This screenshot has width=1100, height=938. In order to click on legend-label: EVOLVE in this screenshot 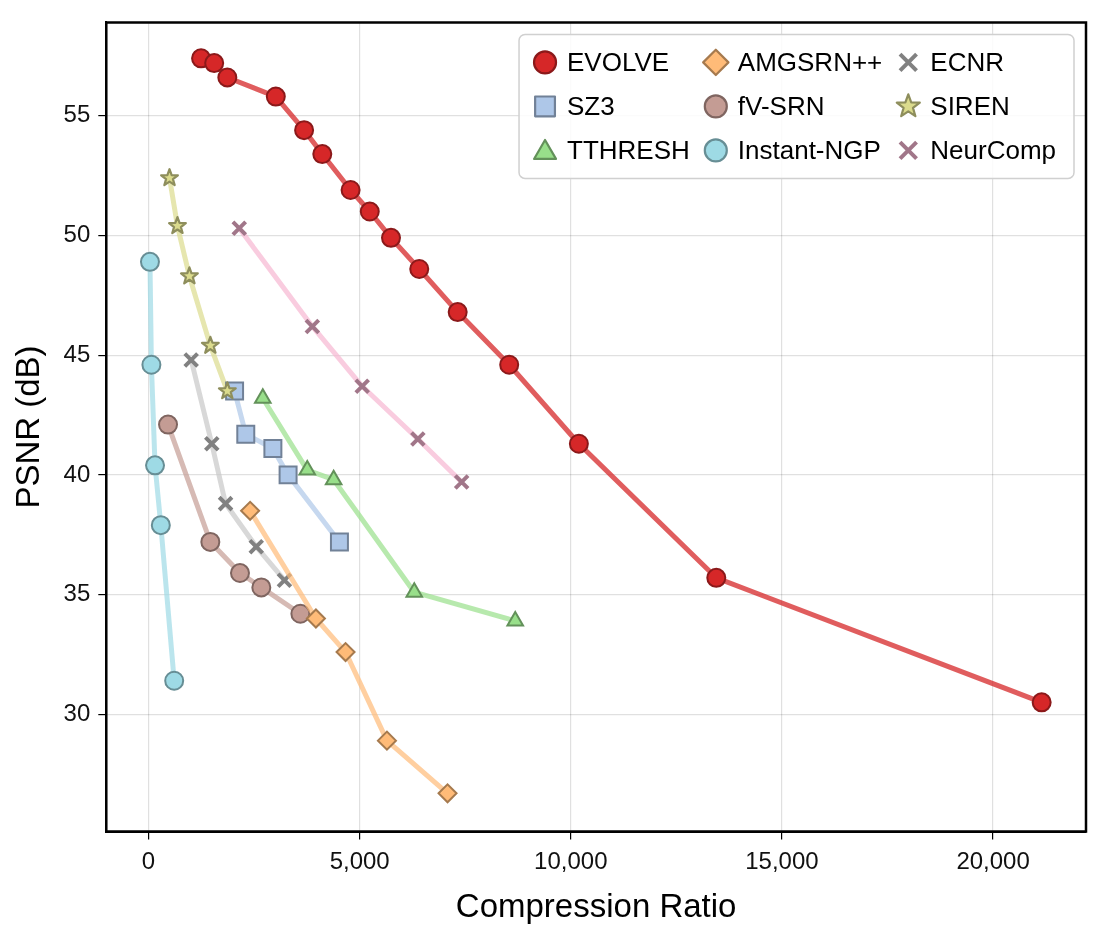, I will do `click(618, 61)`.